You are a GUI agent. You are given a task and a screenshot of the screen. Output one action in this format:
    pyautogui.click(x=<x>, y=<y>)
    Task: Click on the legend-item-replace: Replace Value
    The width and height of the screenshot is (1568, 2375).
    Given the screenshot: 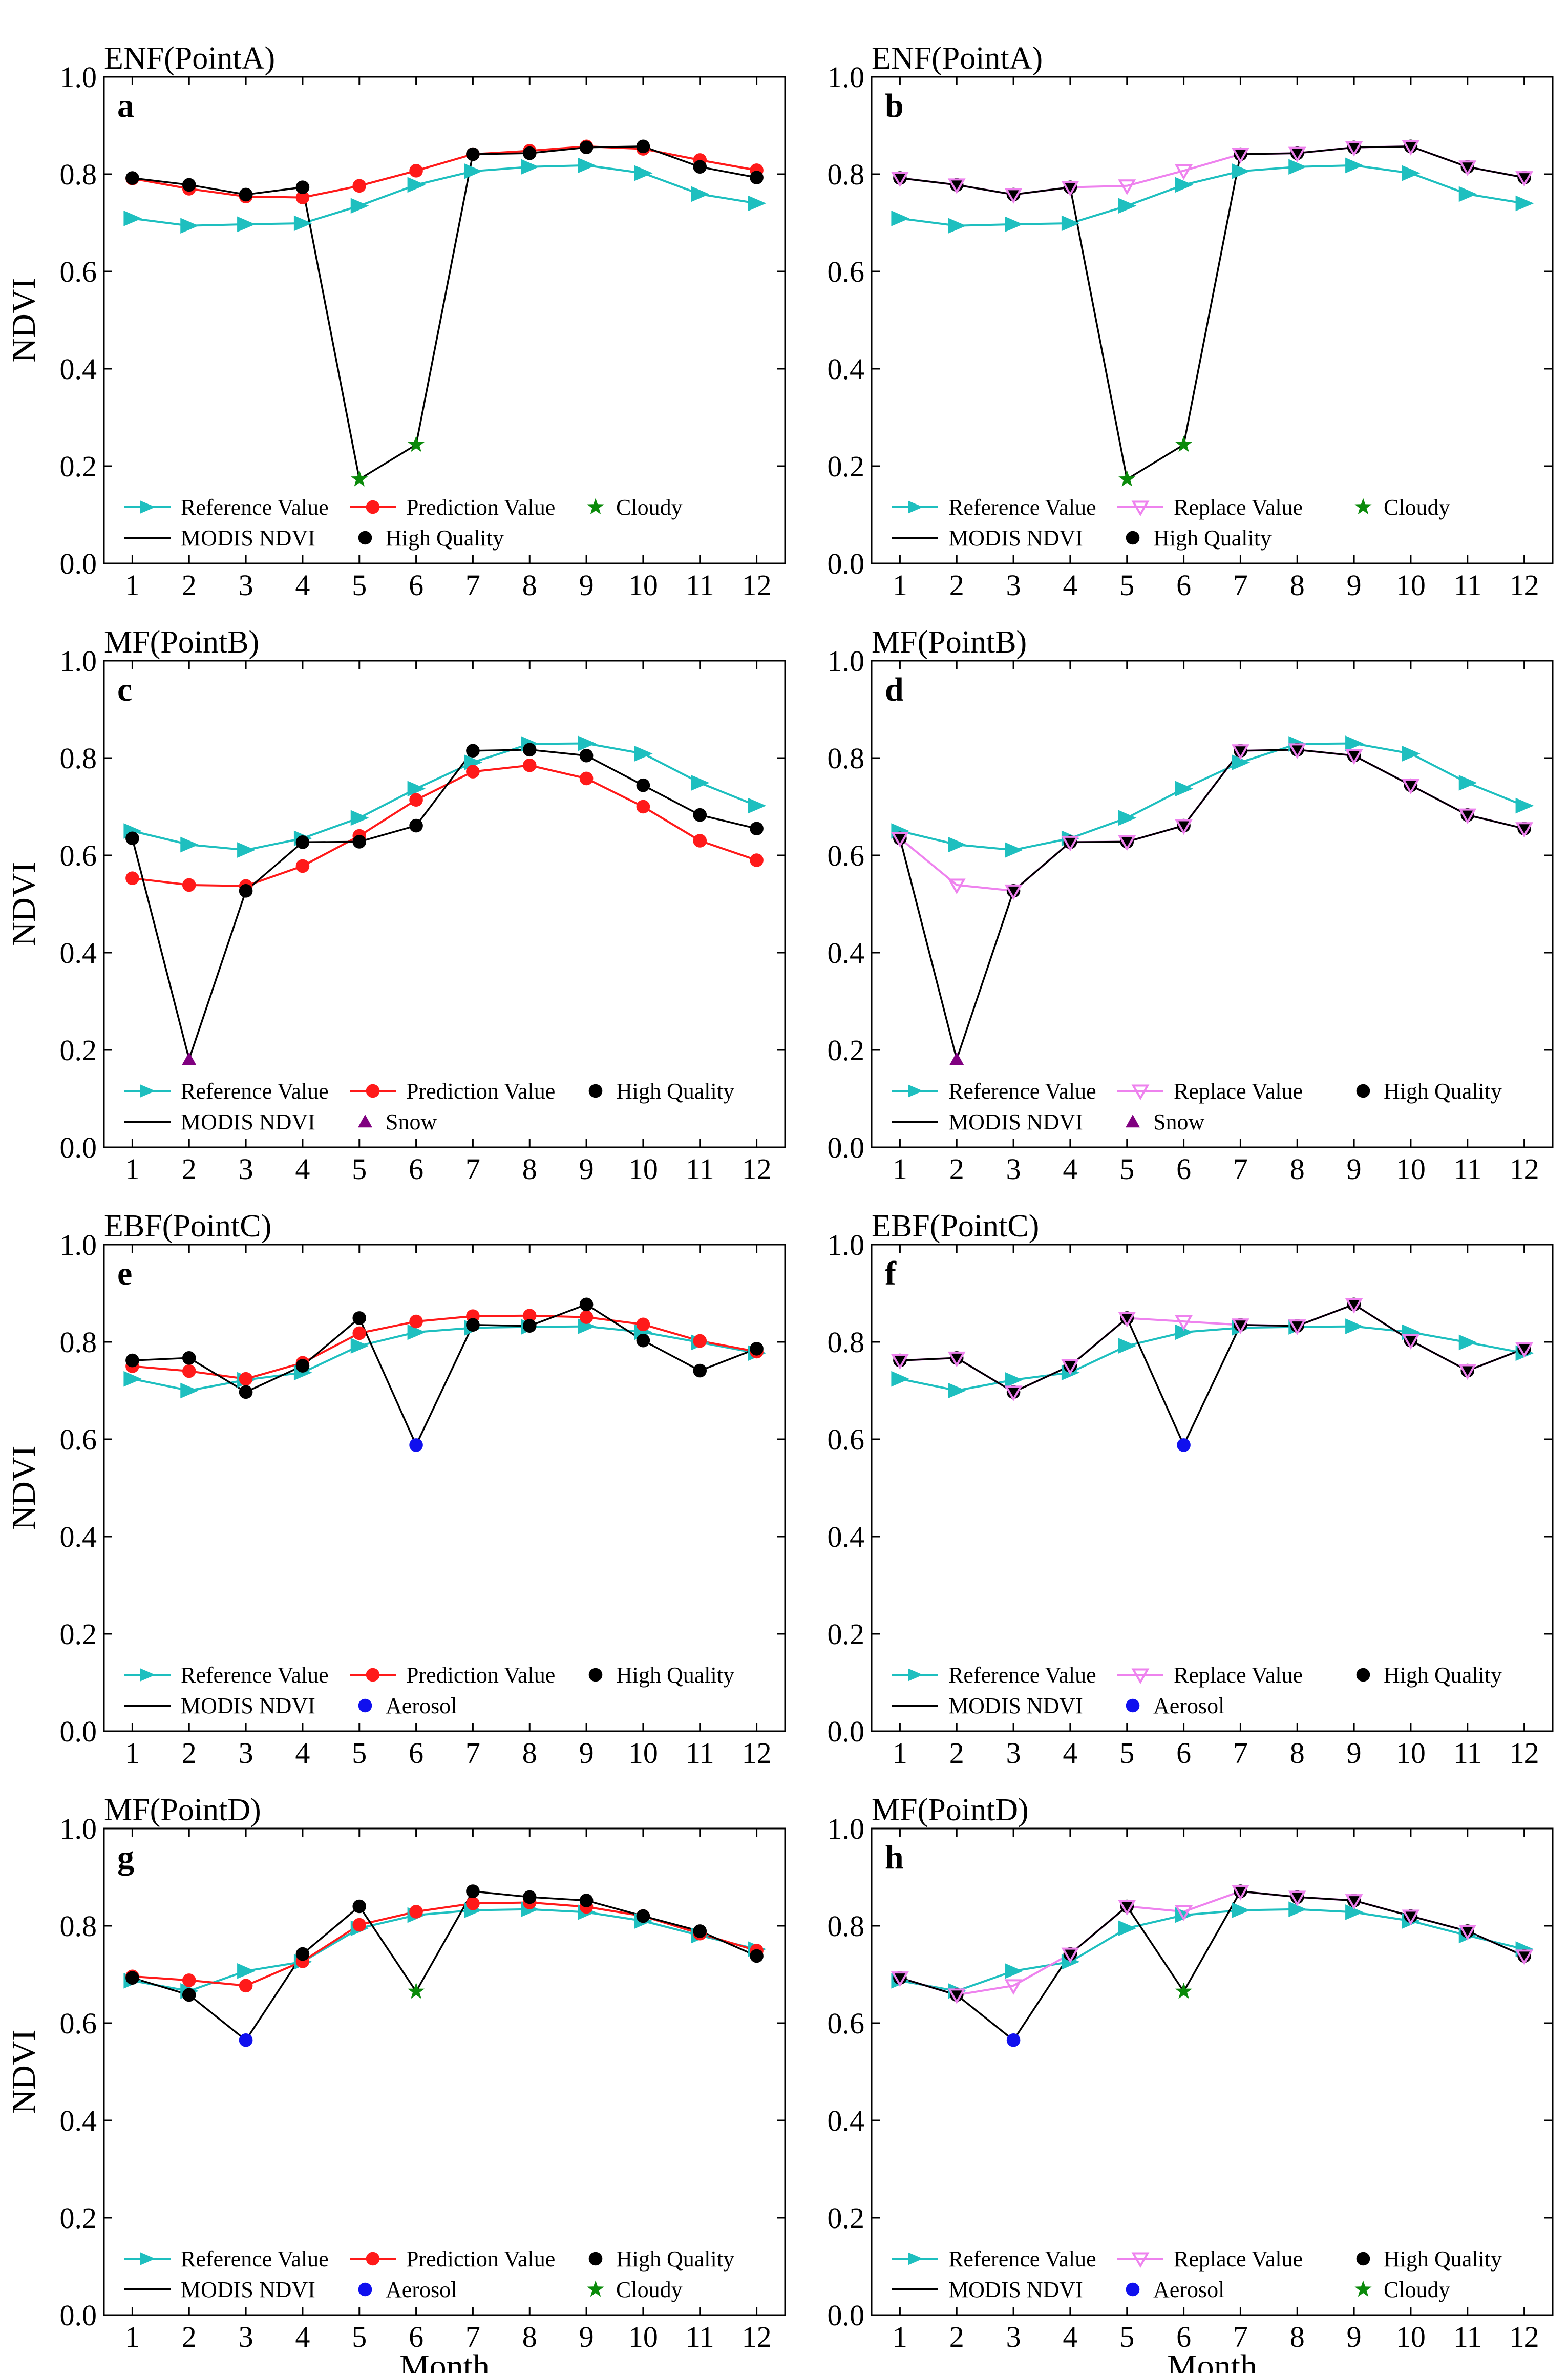 What is the action you would take?
    pyautogui.click(x=1210, y=2259)
    